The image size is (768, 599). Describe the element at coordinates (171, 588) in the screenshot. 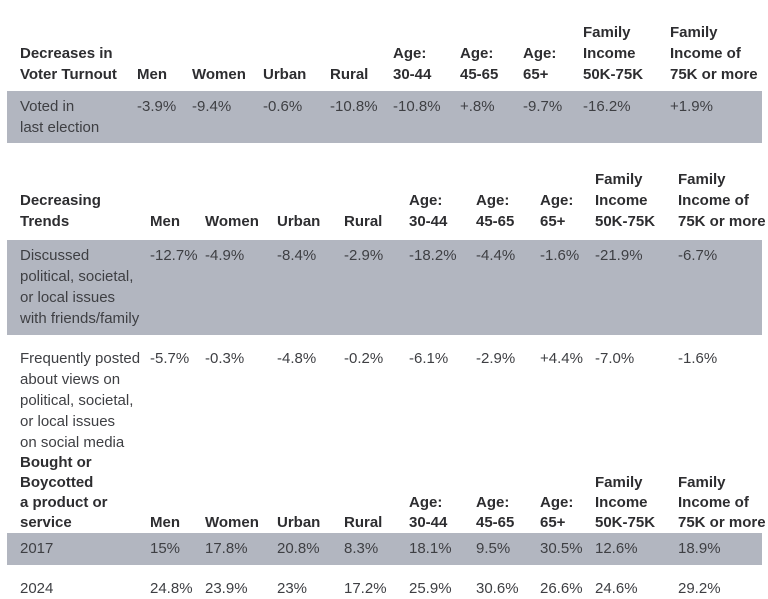

I see `value-cell: 24.8%` at that location.